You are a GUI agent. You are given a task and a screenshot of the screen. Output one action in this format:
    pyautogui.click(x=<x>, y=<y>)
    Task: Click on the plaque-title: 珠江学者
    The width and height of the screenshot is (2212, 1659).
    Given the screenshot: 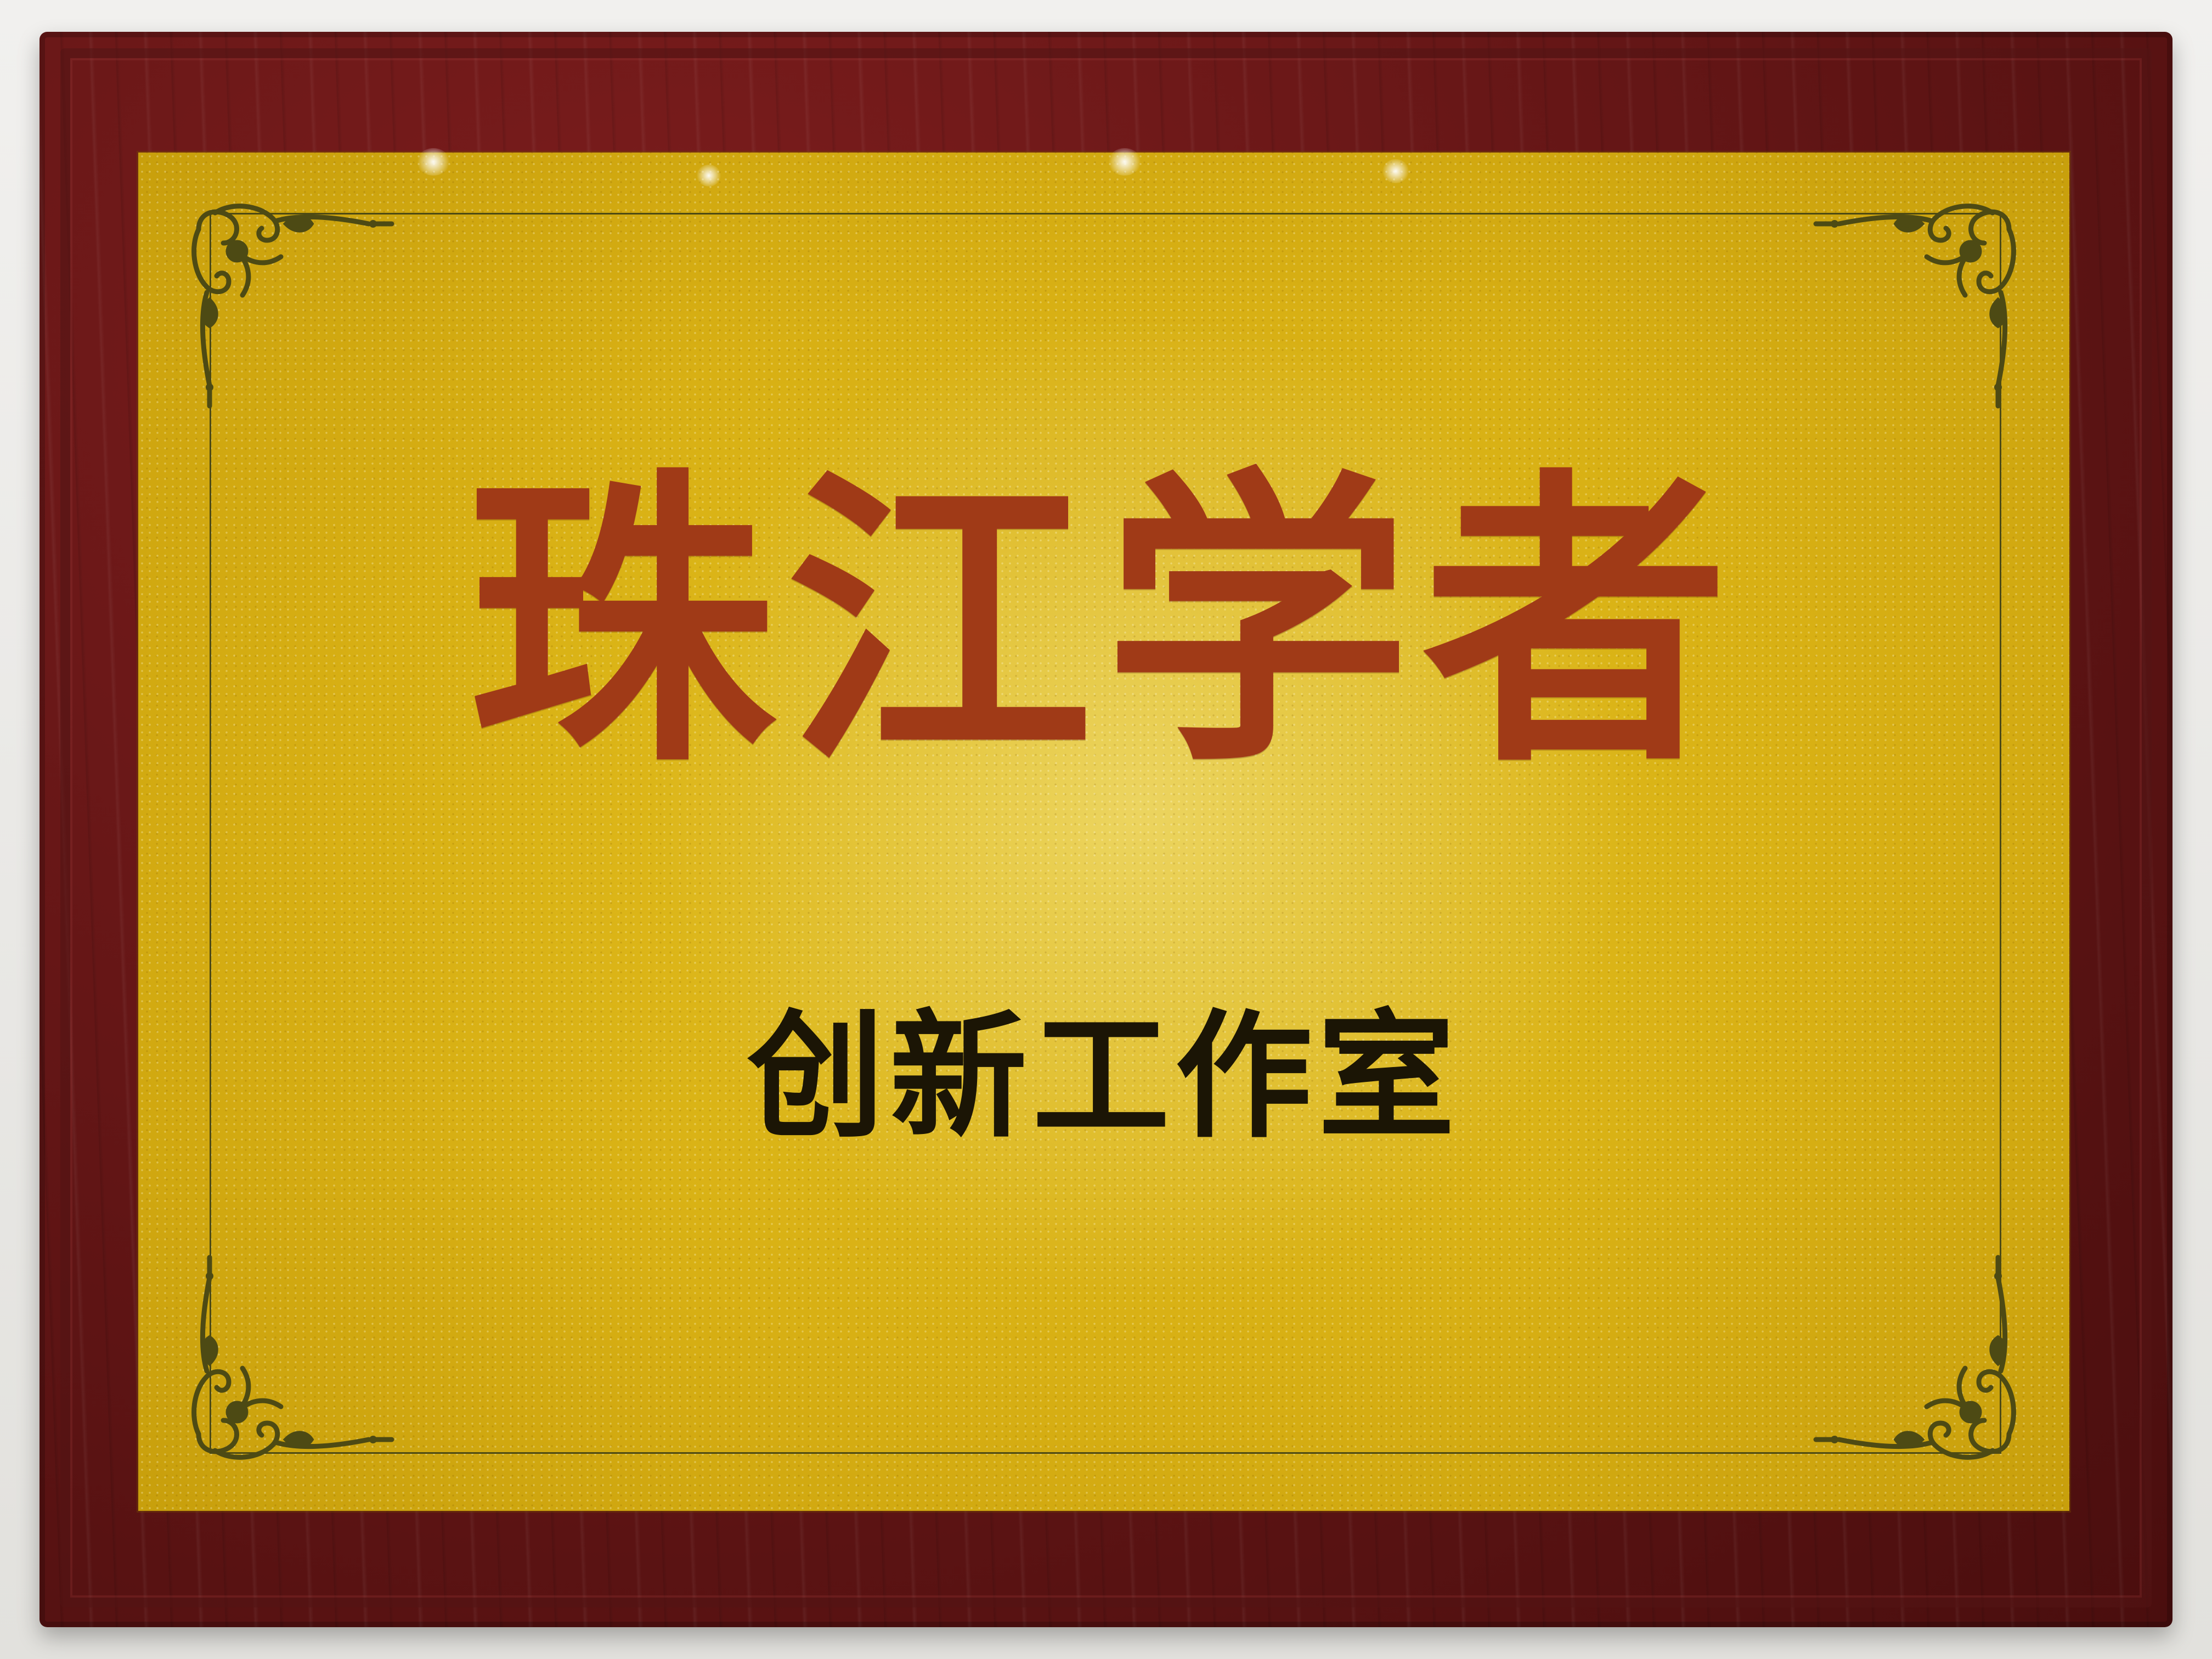 What is the action you would take?
    pyautogui.click(x=1103, y=624)
    